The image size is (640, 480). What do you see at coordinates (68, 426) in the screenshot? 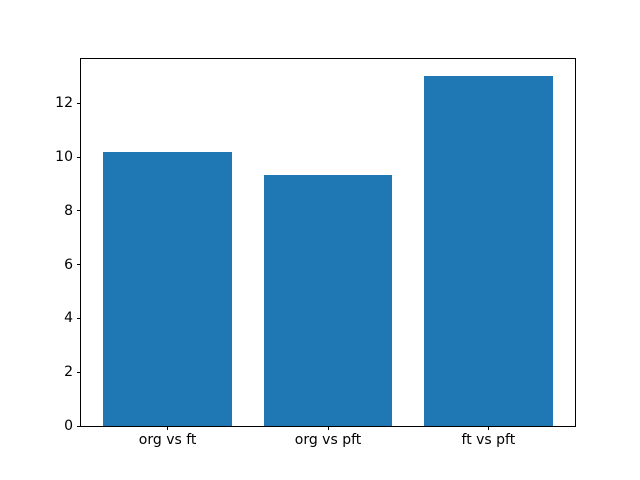
I see `y-tick-label: 0` at bounding box center [68, 426].